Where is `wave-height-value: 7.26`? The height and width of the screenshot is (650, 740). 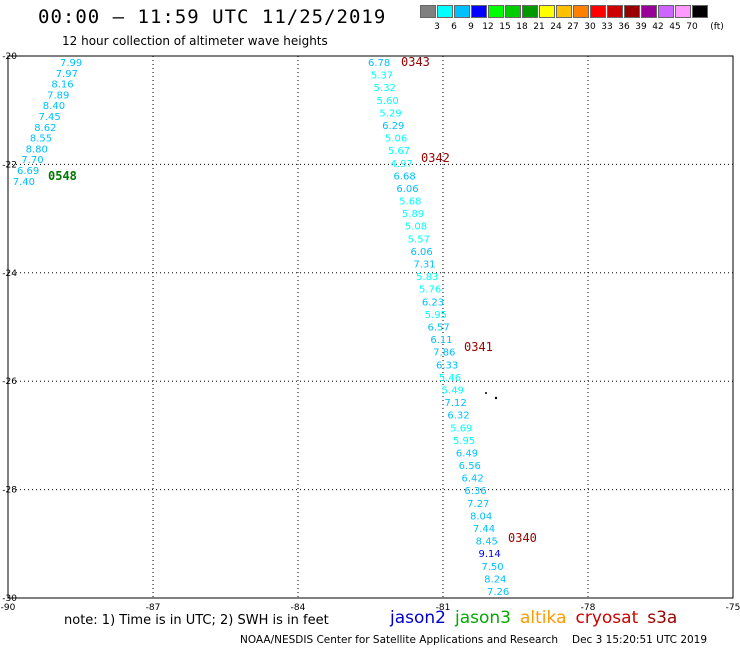 wave-height-value: 7.26 is located at coordinates (498, 592).